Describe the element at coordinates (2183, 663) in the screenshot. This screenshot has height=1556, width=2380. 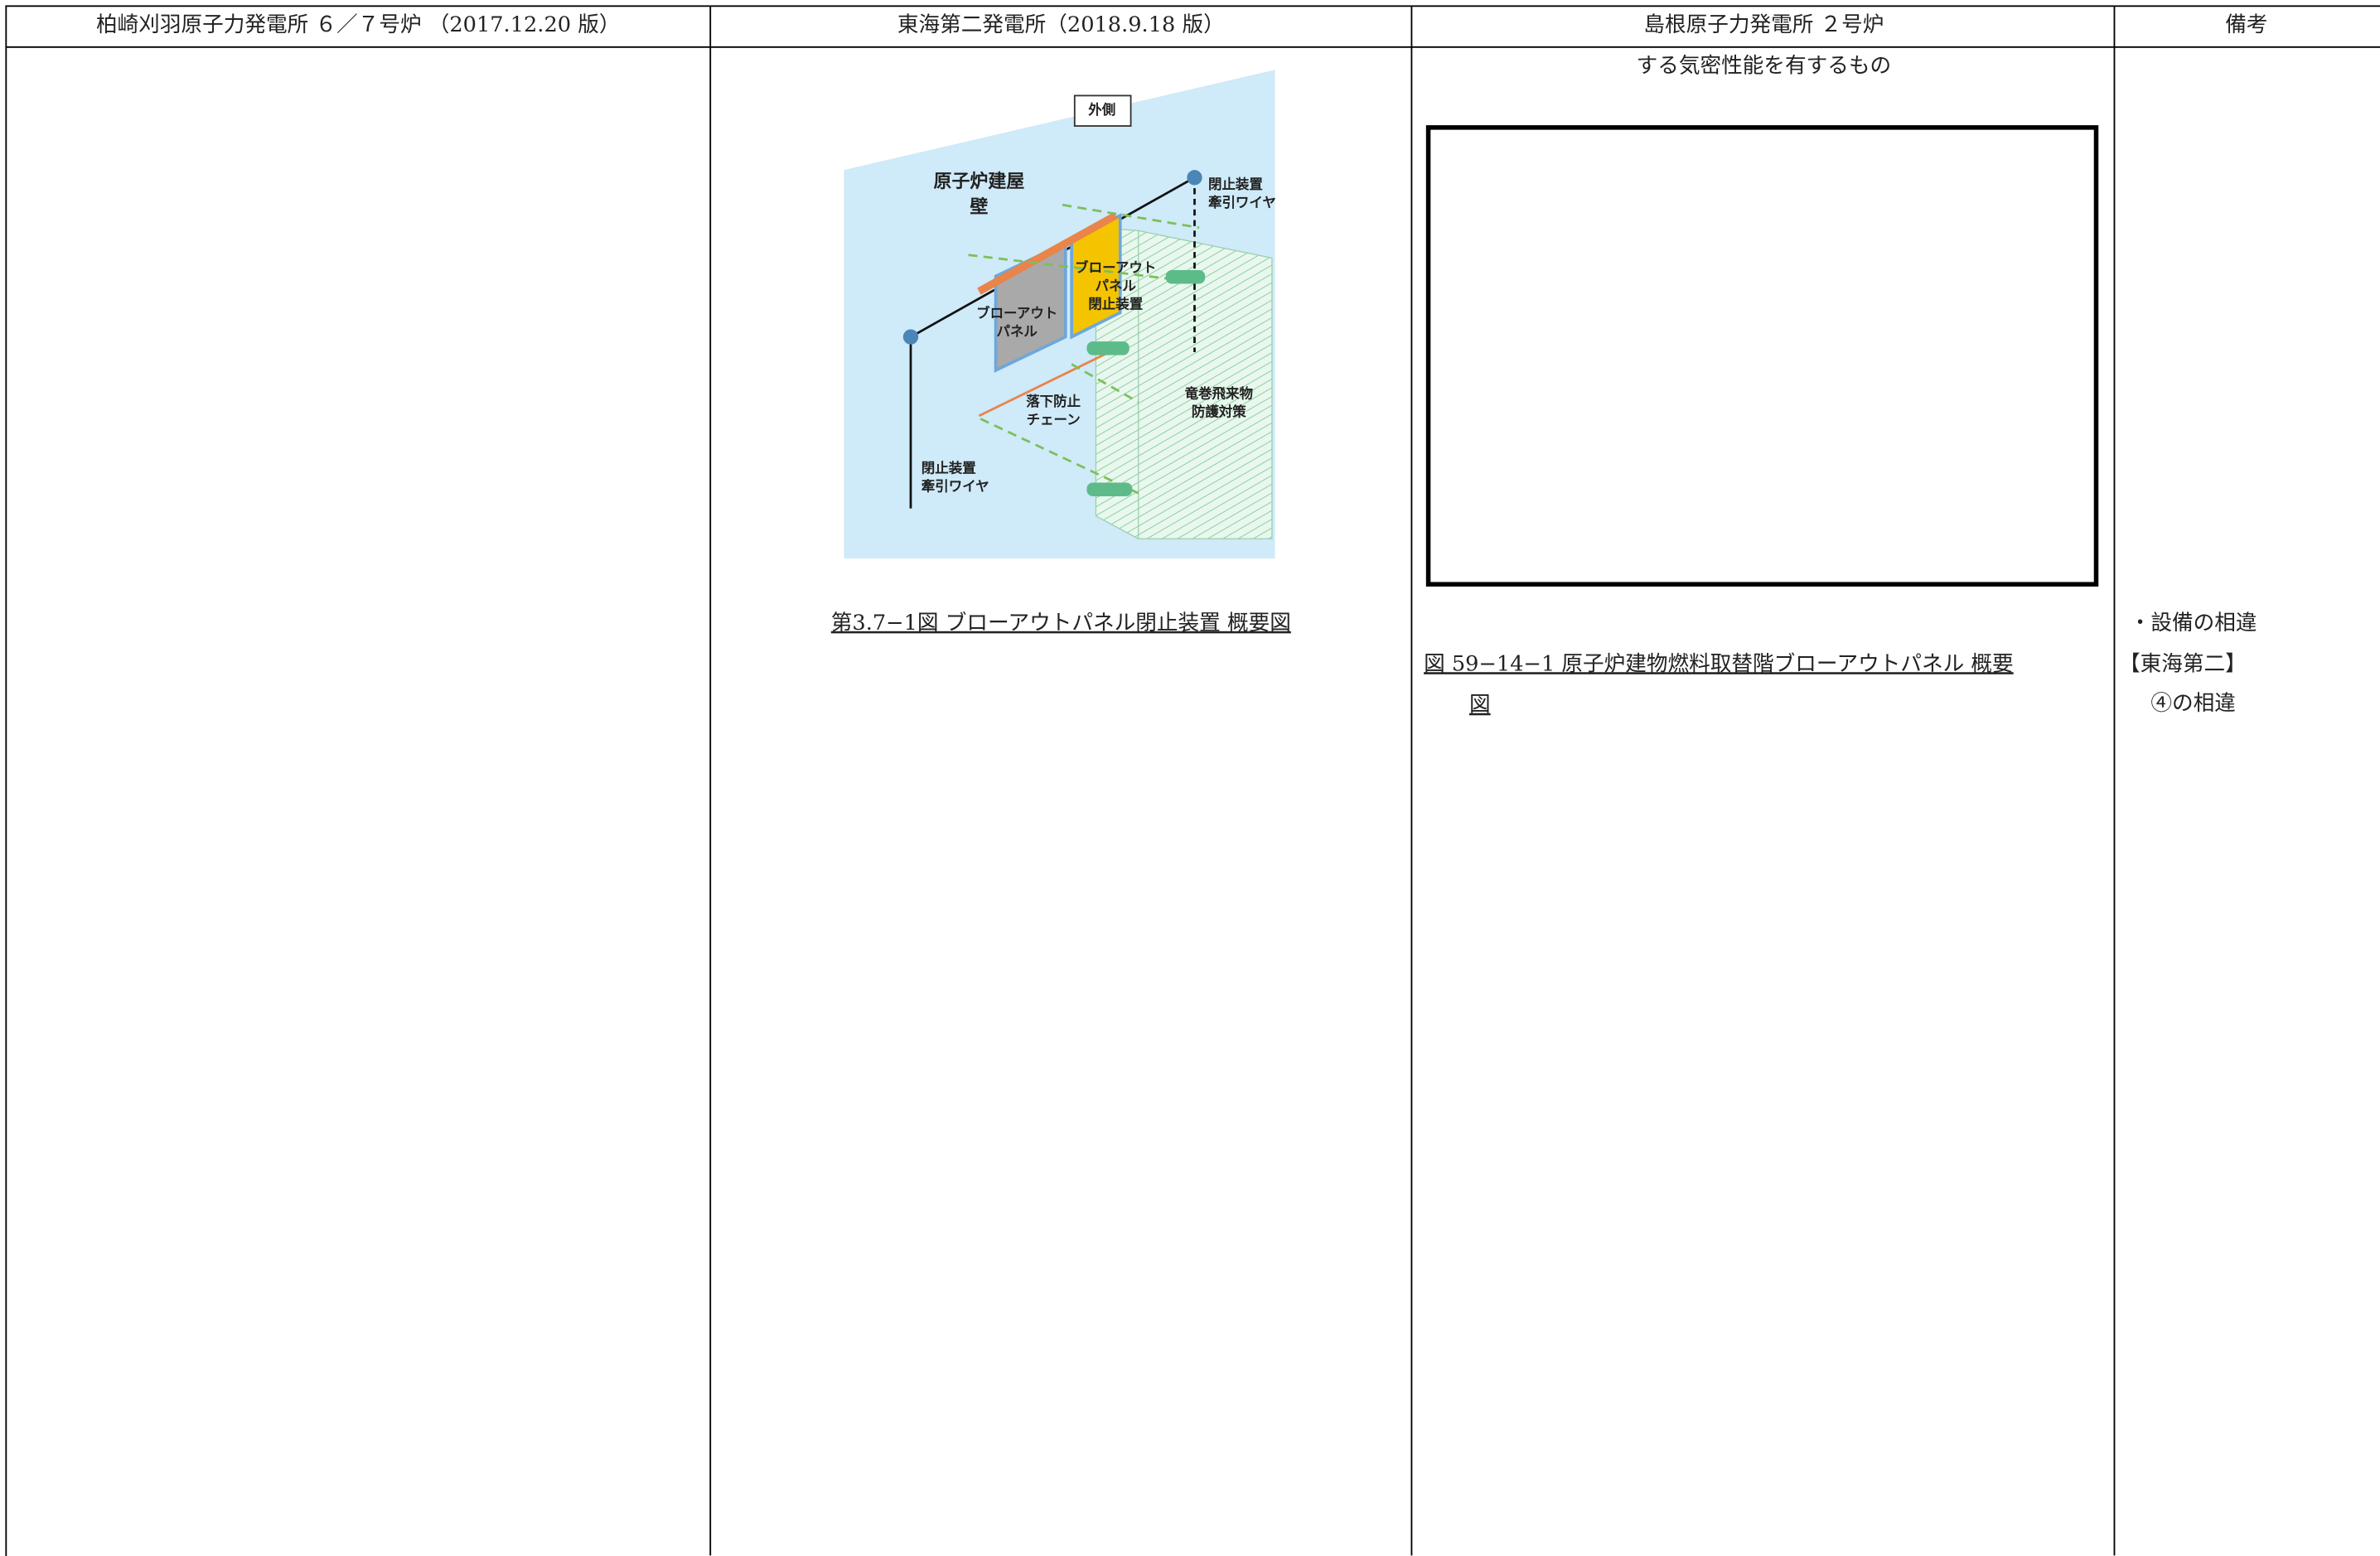
I see `remark: 【東海第二】` at that location.